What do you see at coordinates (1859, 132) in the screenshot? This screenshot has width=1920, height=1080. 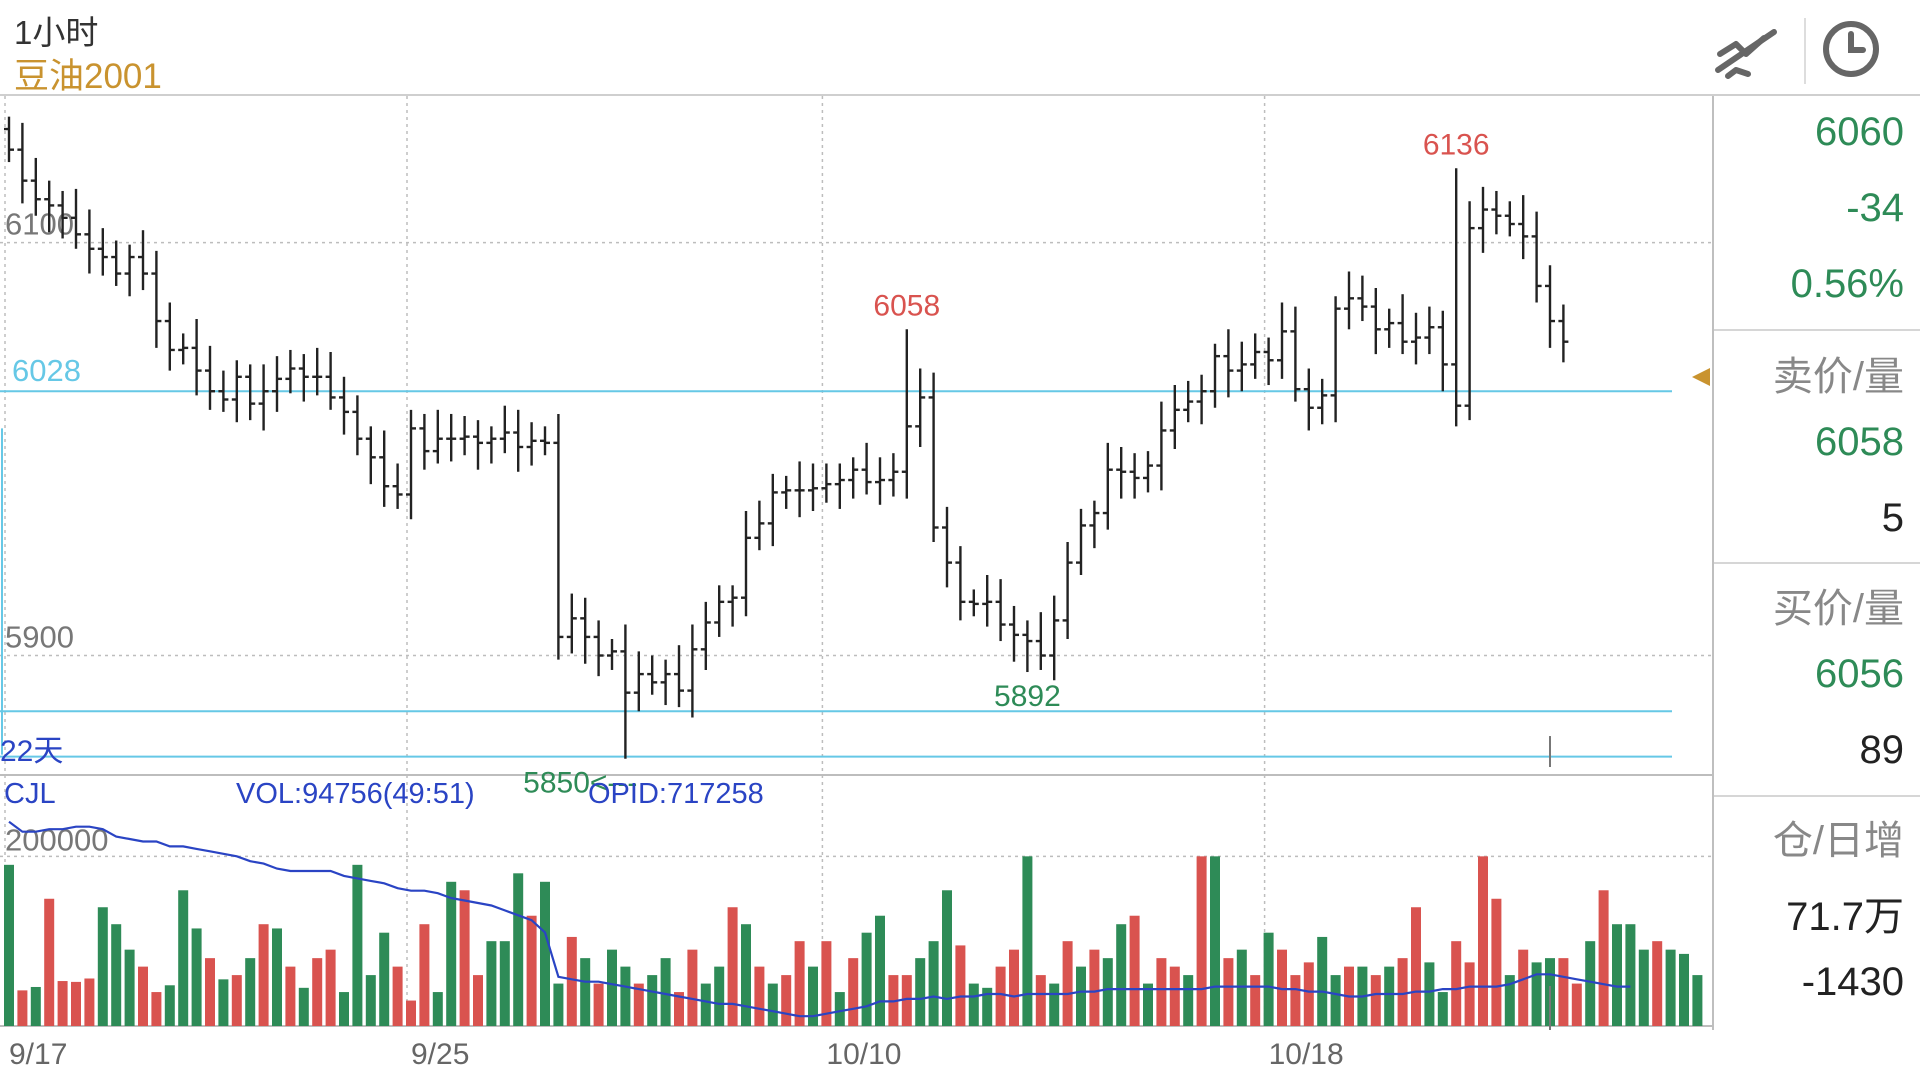 I see `last-price: 6060` at bounding box center [1859, 132].